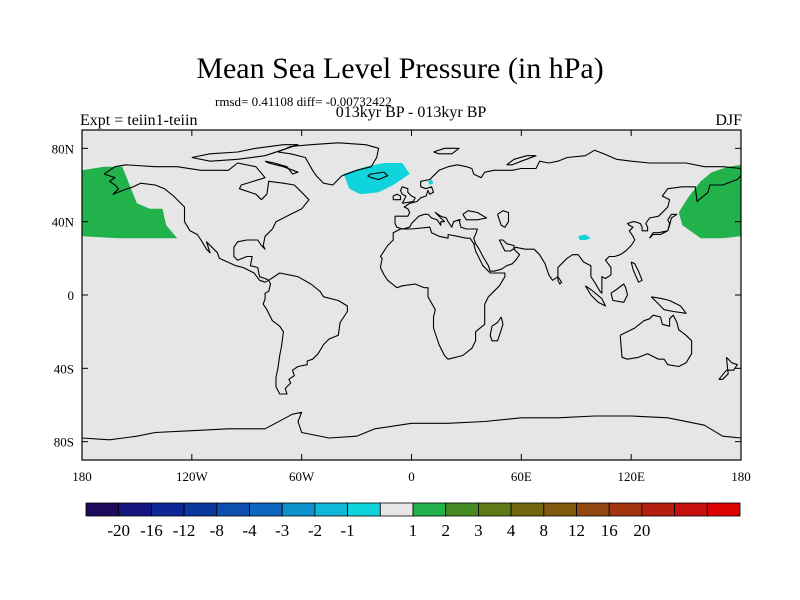 The width and height of the screenshot is (800, 600). What do you see at coordinates (728, 368) in the screenshot?
I see `coastline-new-zealand` at bounding box center [728, 368].